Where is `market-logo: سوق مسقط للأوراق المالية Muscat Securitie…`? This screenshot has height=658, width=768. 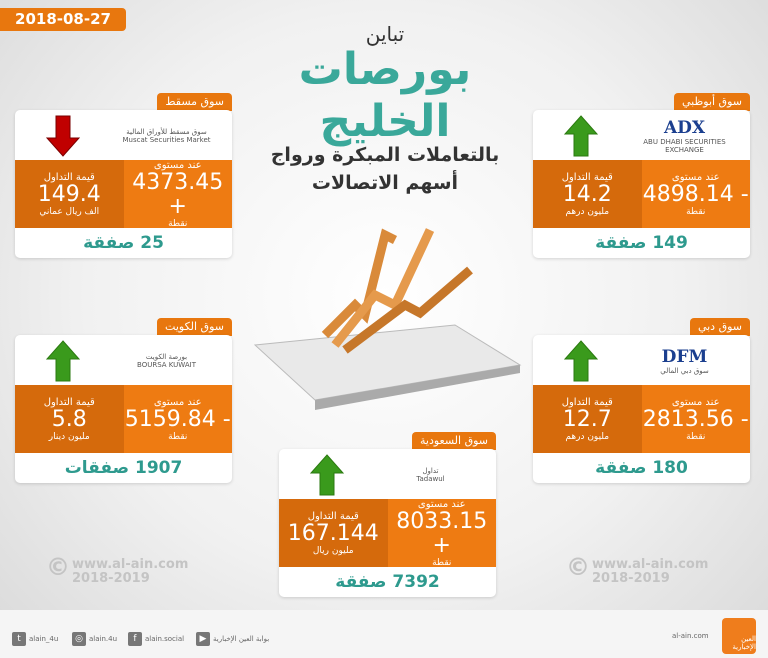 market-logo: سوق مسقط للأوراق المالية Muscat Securitie… is located at coordinates (166, 136).